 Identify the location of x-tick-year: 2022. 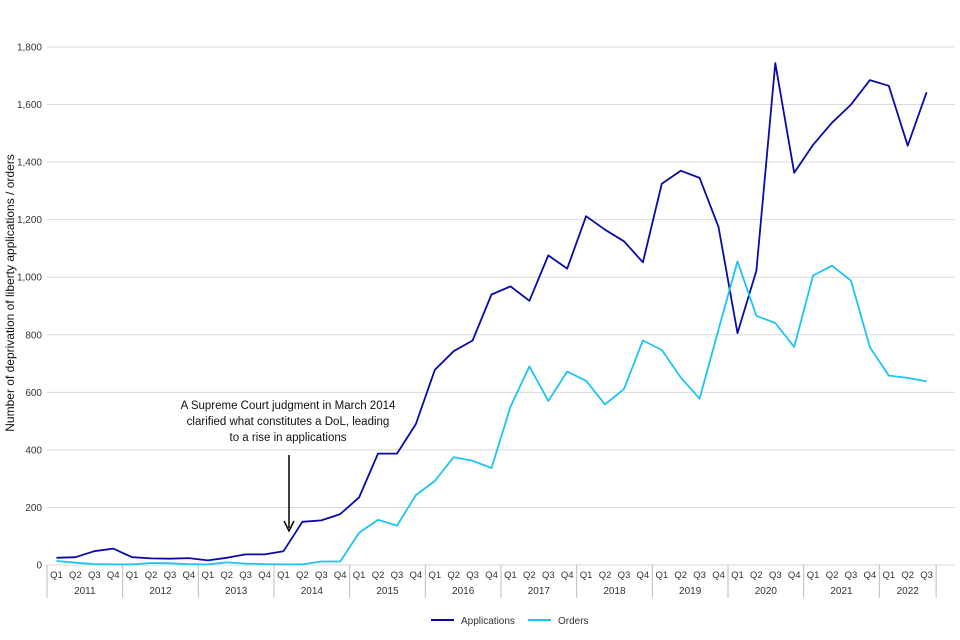
(908, 591).